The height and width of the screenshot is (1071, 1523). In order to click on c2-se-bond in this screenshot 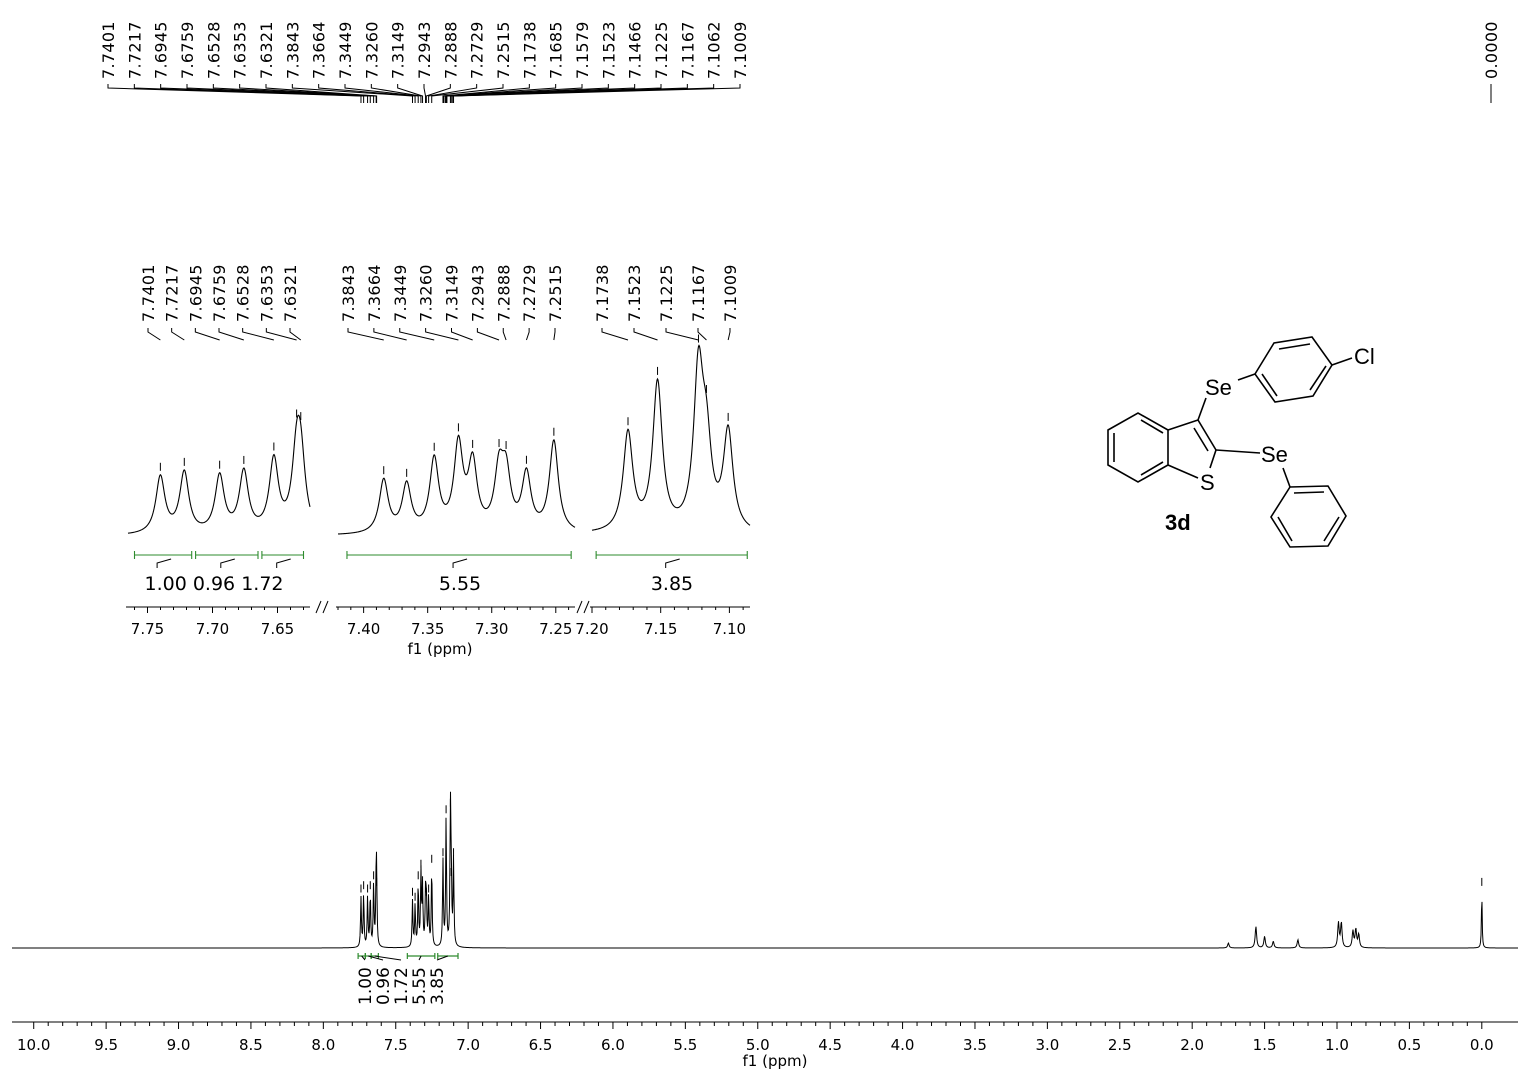, I will do `click(1238, 451)`.